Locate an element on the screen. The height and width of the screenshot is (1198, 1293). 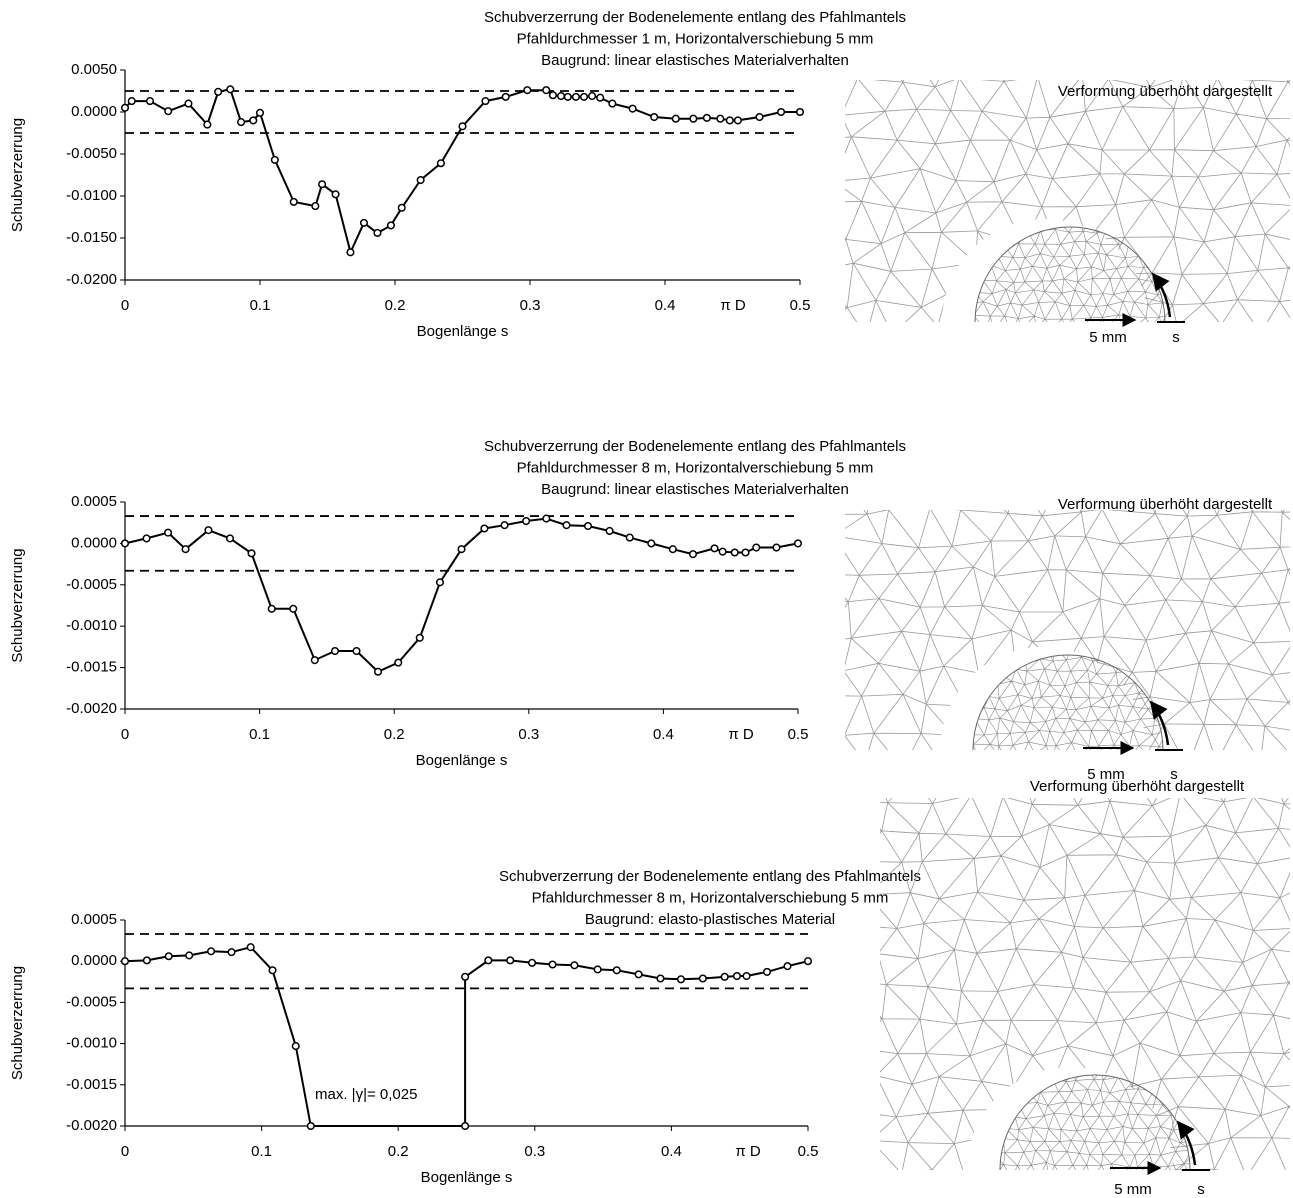
y-tick-label: -0.0050 is located at coordinates (91, 153).